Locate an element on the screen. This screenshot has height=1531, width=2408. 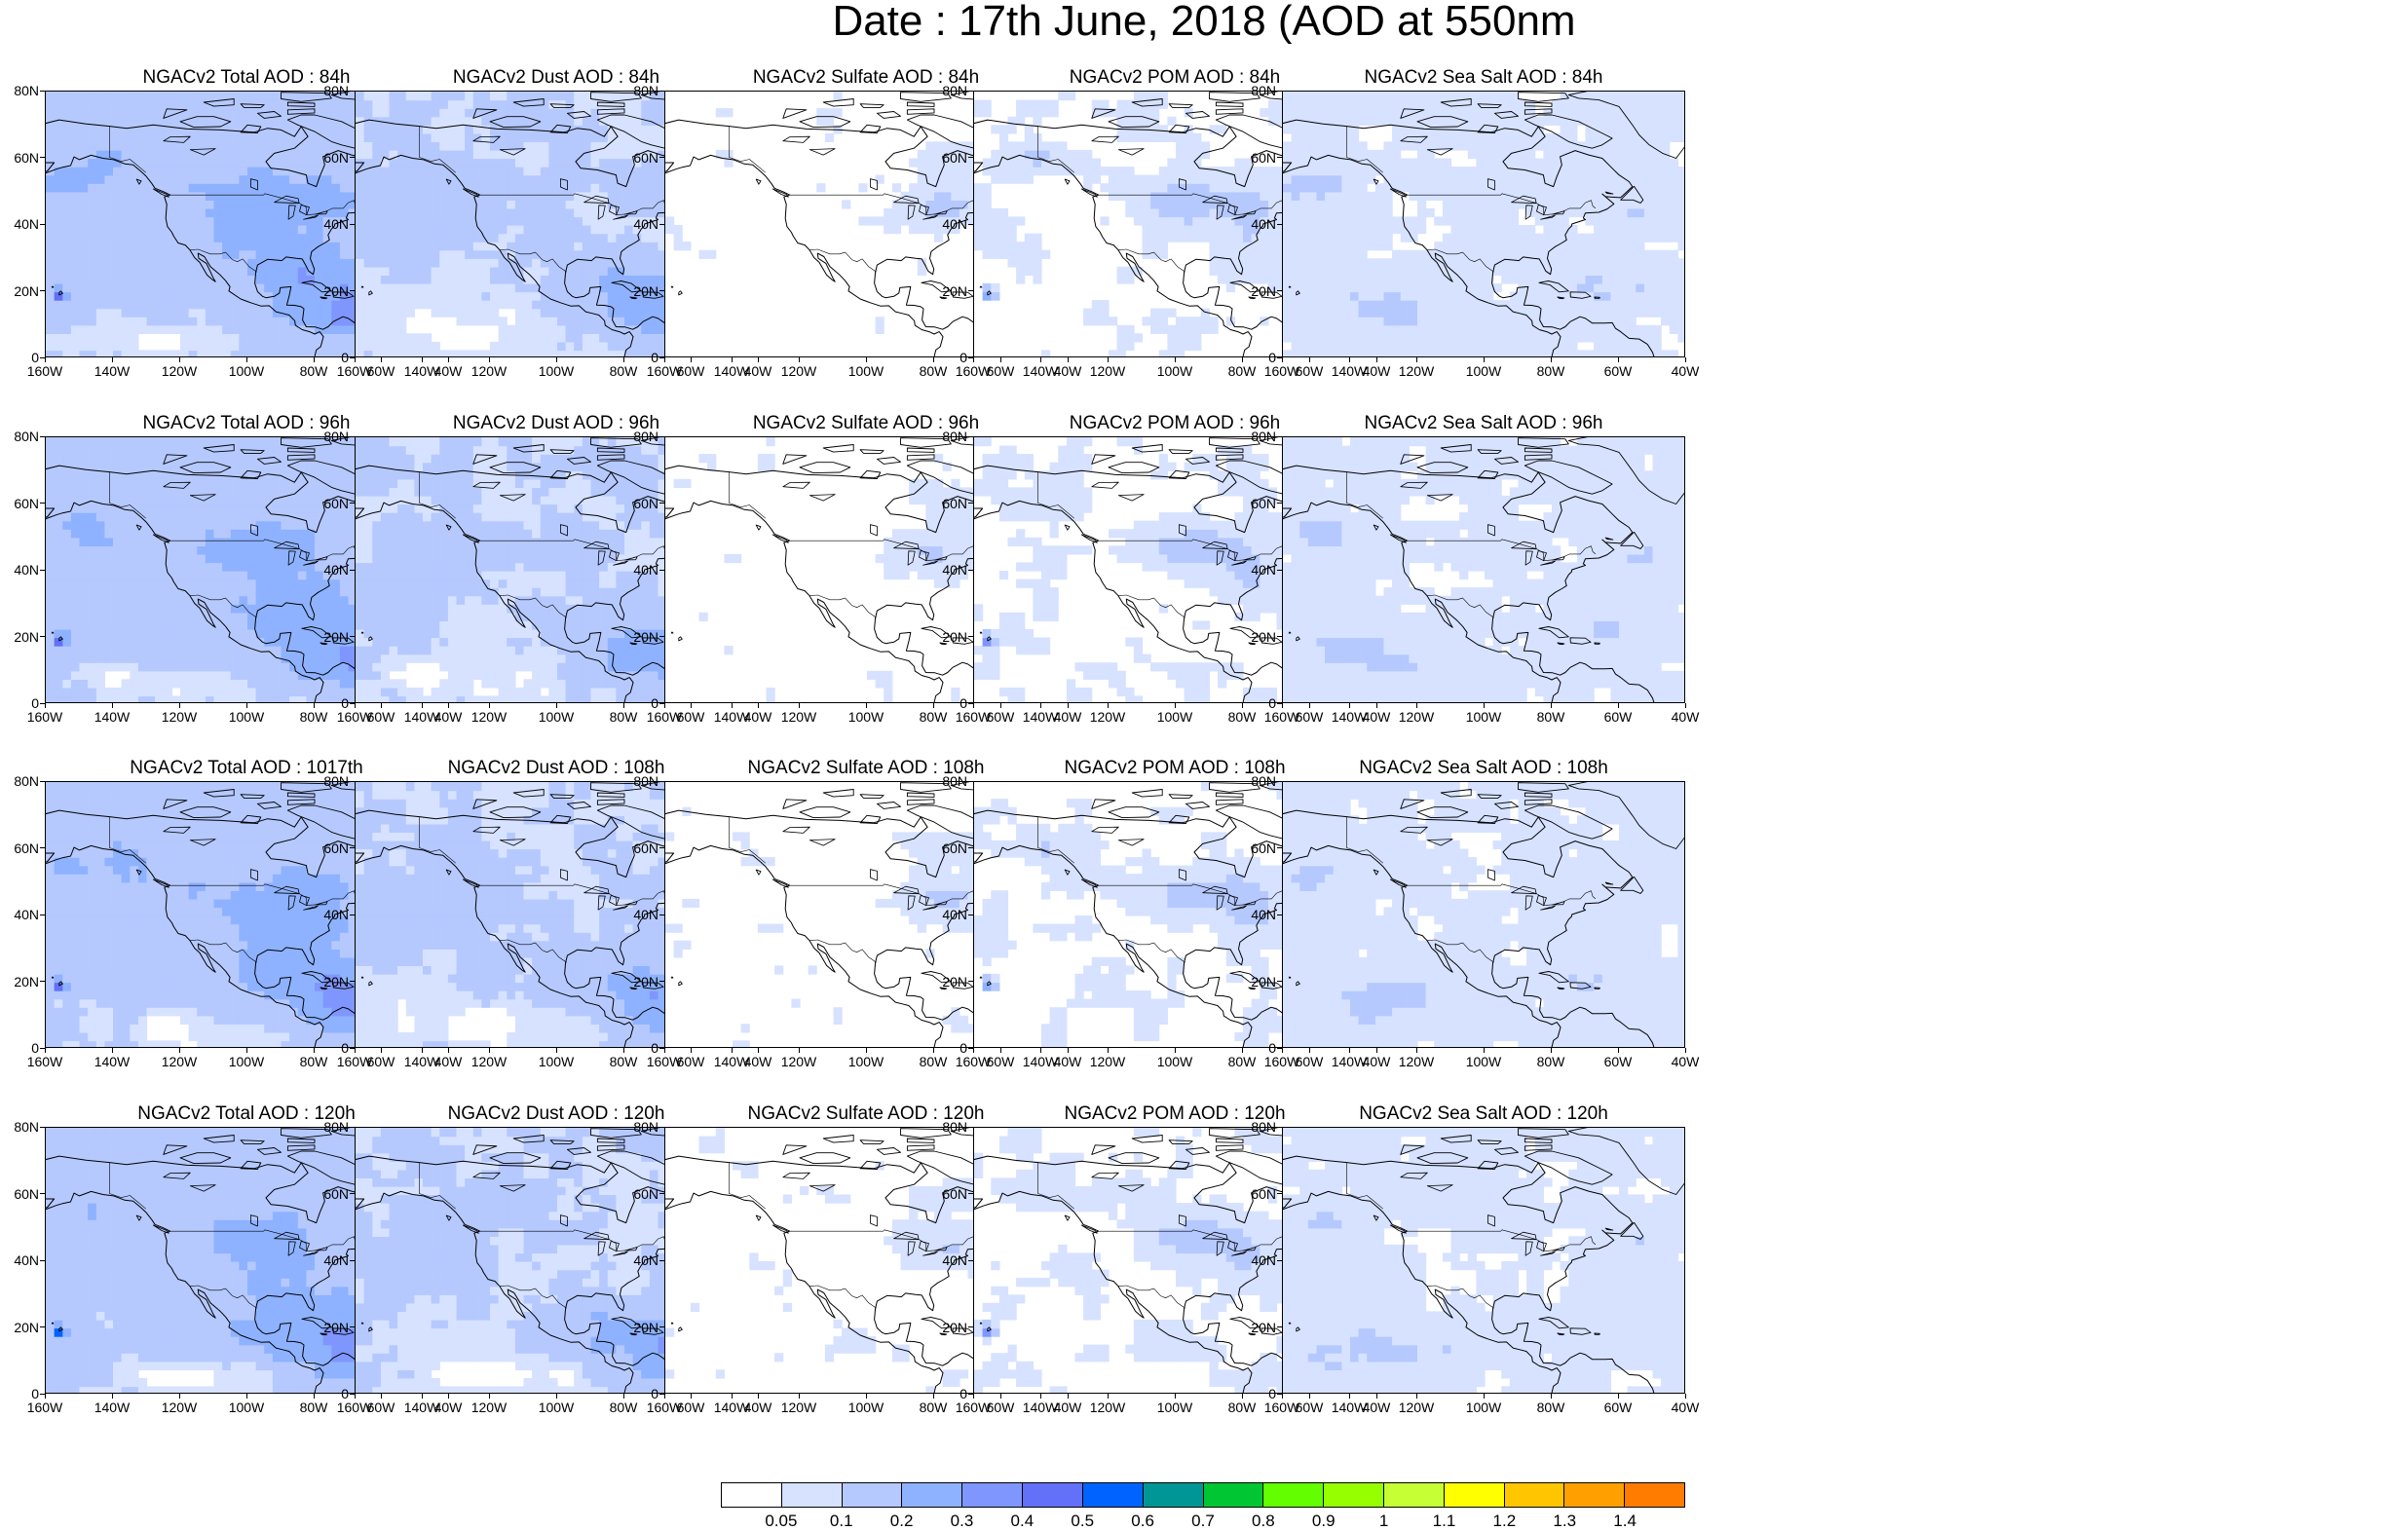
lon-tick-label: 60W is located at coordinates (690, 1407).